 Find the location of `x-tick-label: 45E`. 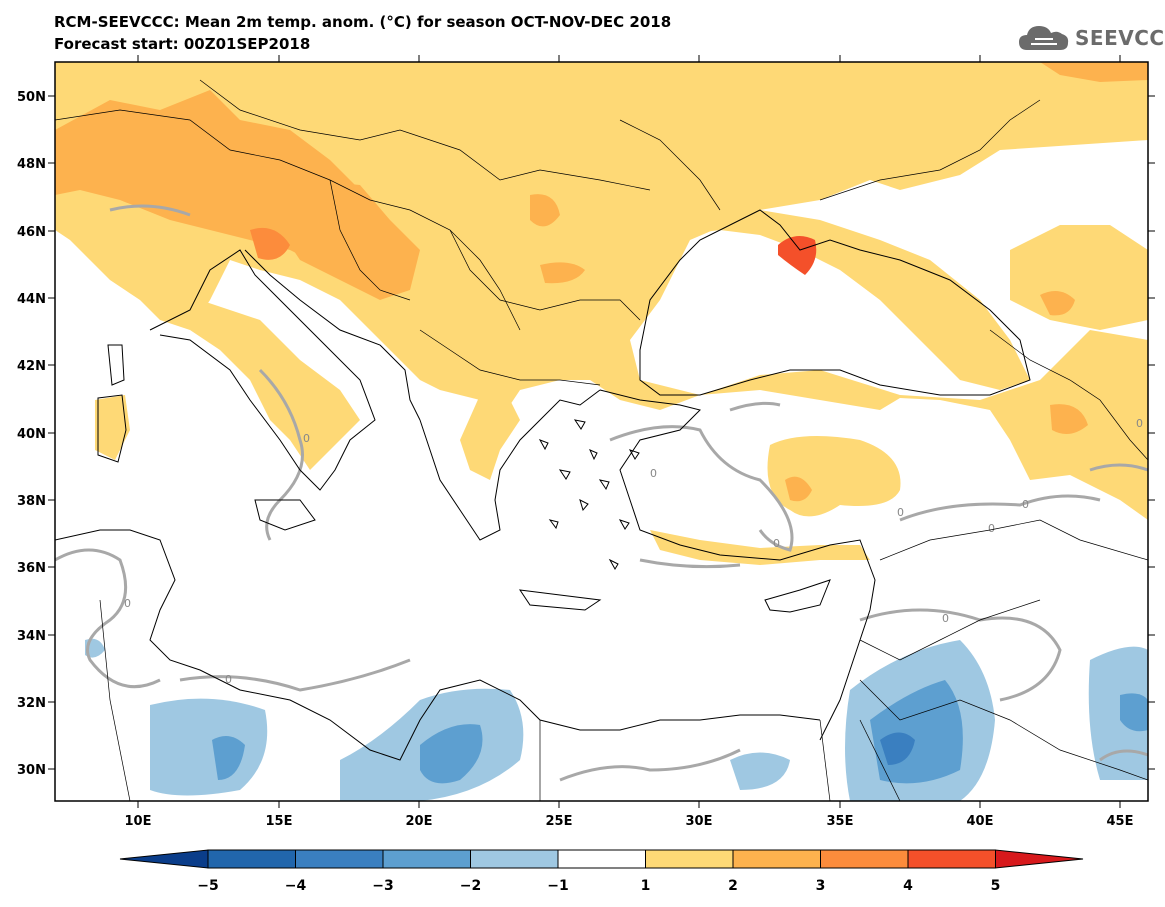

x-tick-label: 45E is located at coordinates (1120, 821).